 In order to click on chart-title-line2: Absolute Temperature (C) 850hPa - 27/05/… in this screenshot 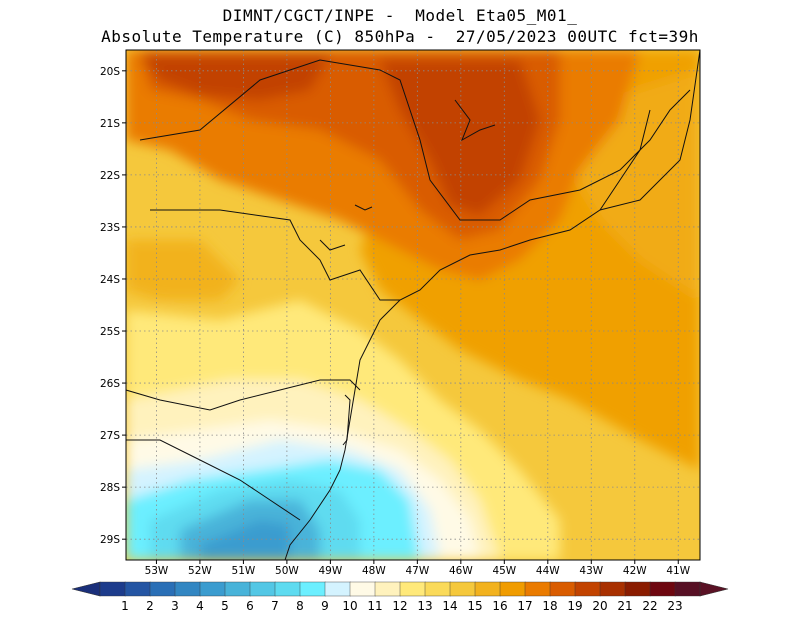, I will do `click(400, 36)`.